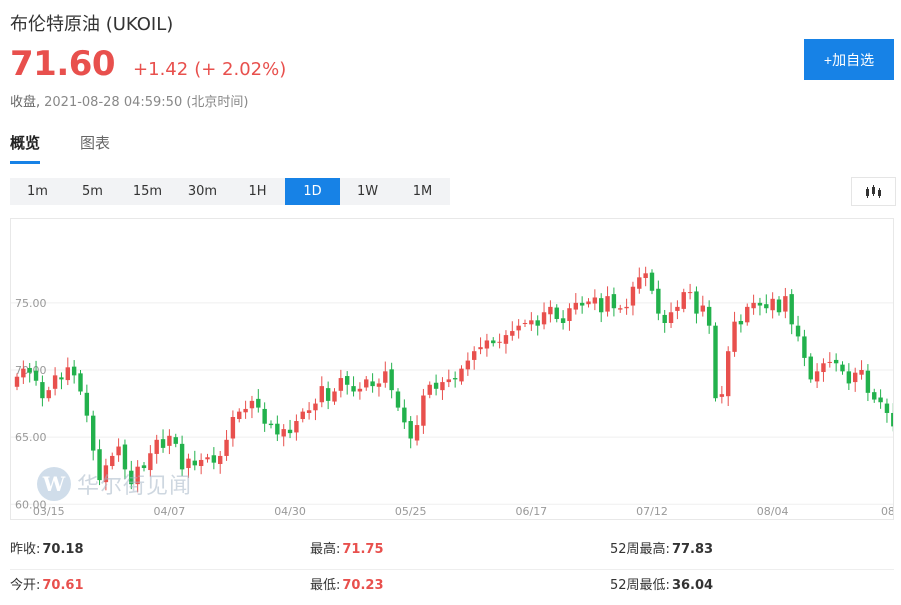  I want to click on tab-chart: 图表, so click(95, 143).